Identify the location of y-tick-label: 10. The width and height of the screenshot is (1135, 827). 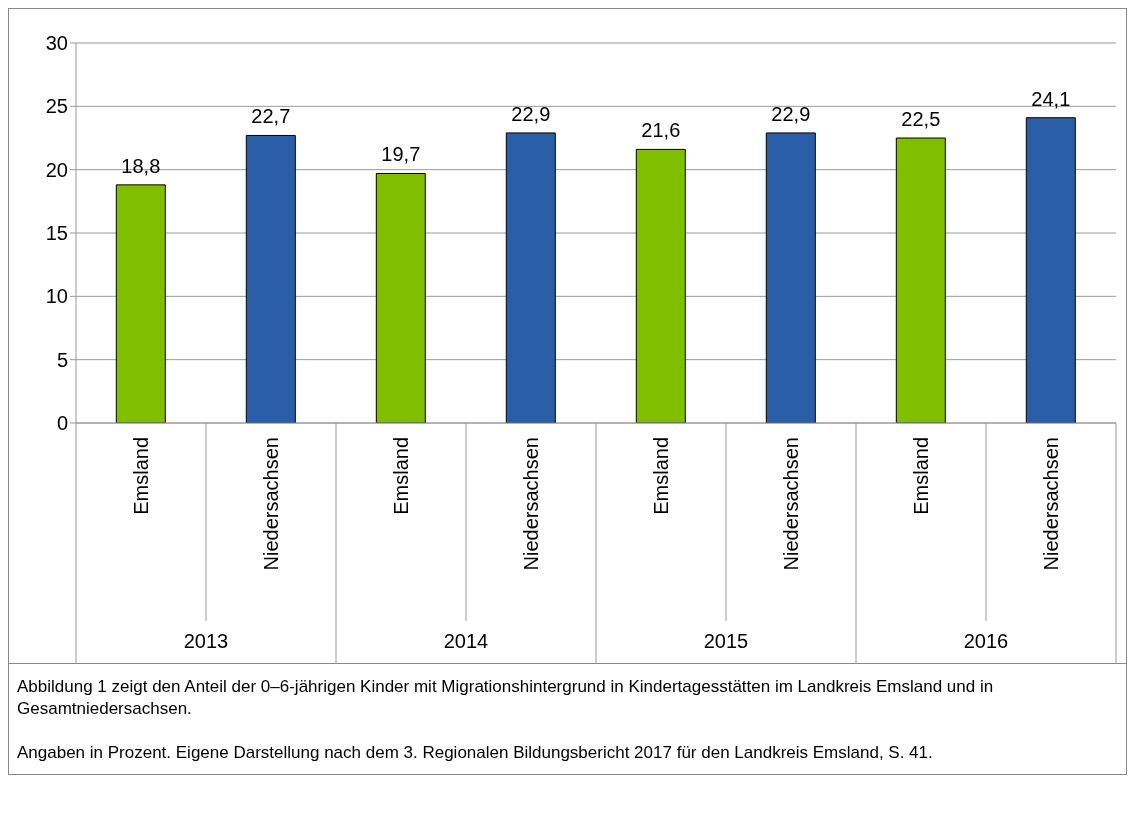
(56, 296).